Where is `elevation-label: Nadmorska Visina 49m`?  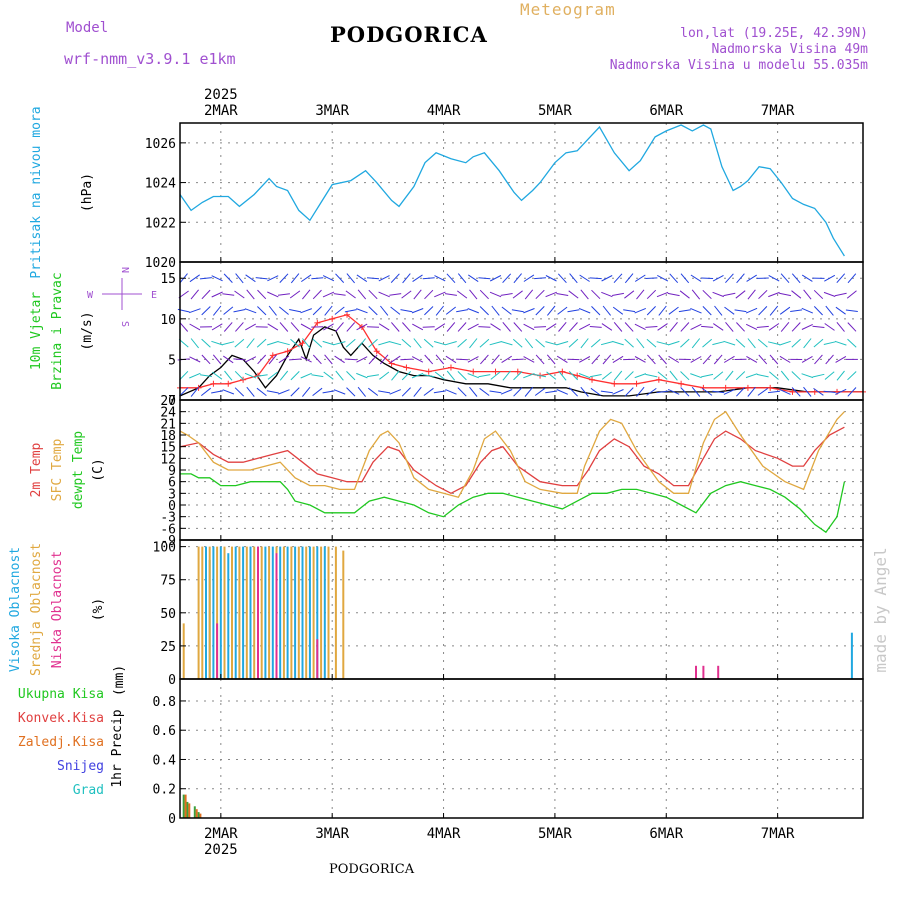 elevation-label: Nadmorska Visina 49m is located at coordinates (789, 49).